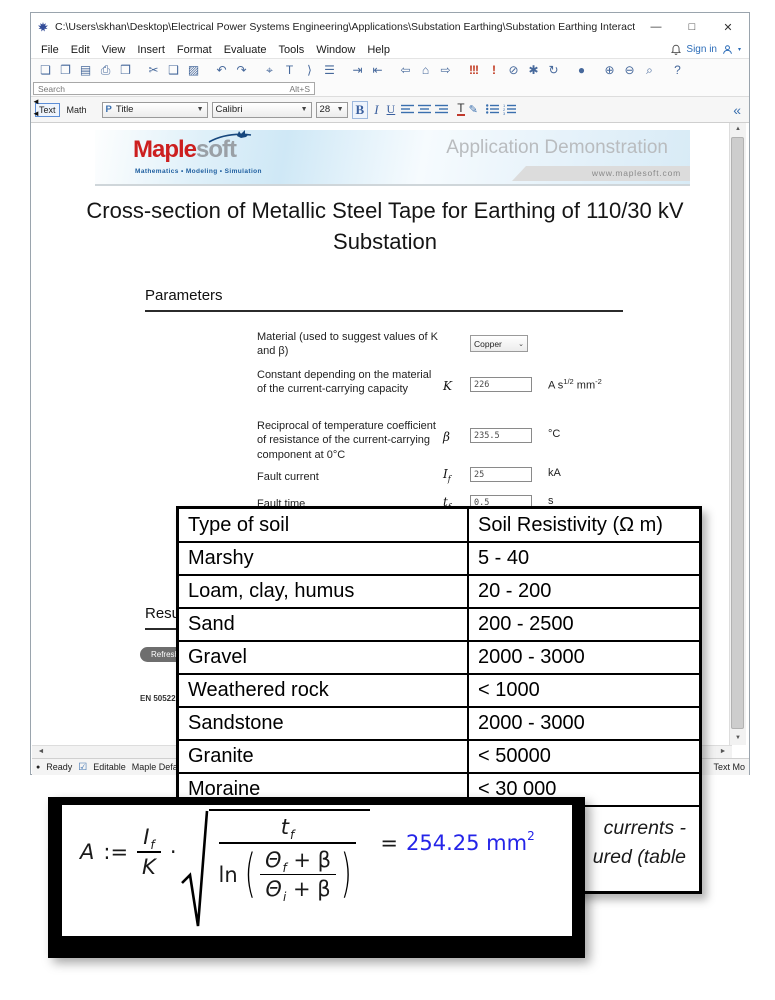  What do you see at coordinates (324, 757) in the screenshot?
I see `soil-type-cell: Granite` at bounding box center [324, 757].